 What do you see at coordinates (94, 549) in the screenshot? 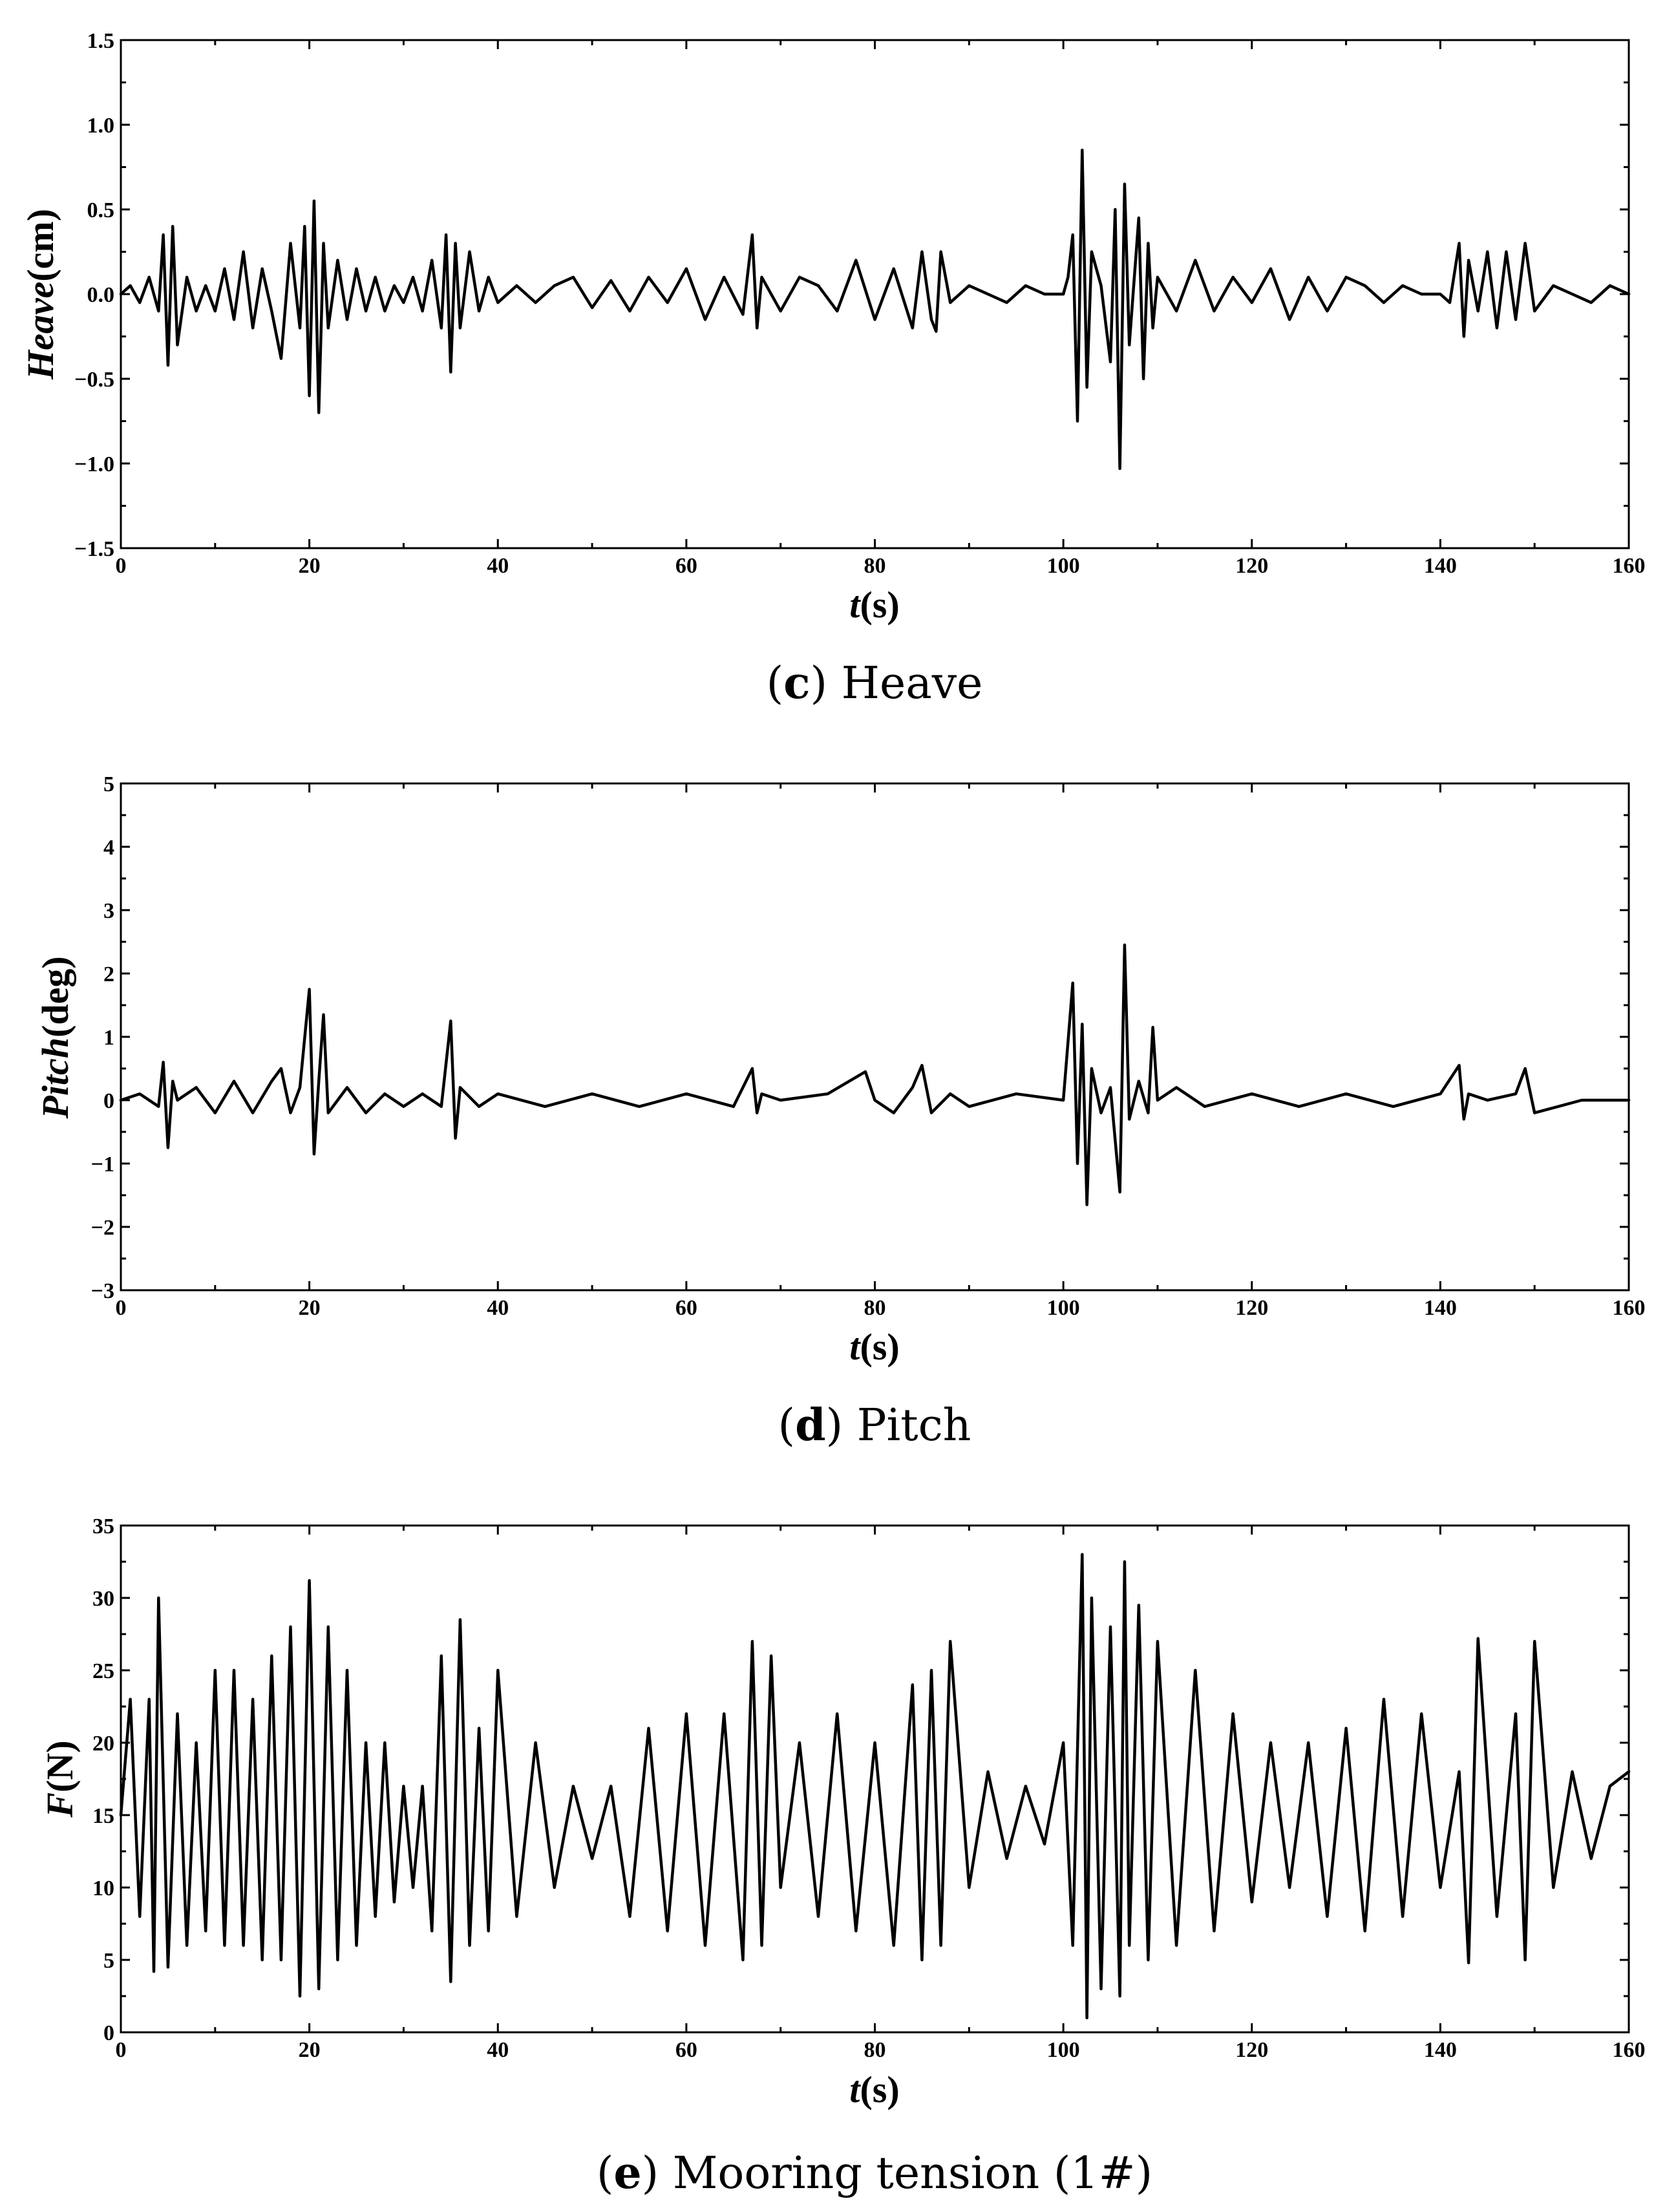
I see `y-tick-label: −1.5` at bounding box center [94, 549].